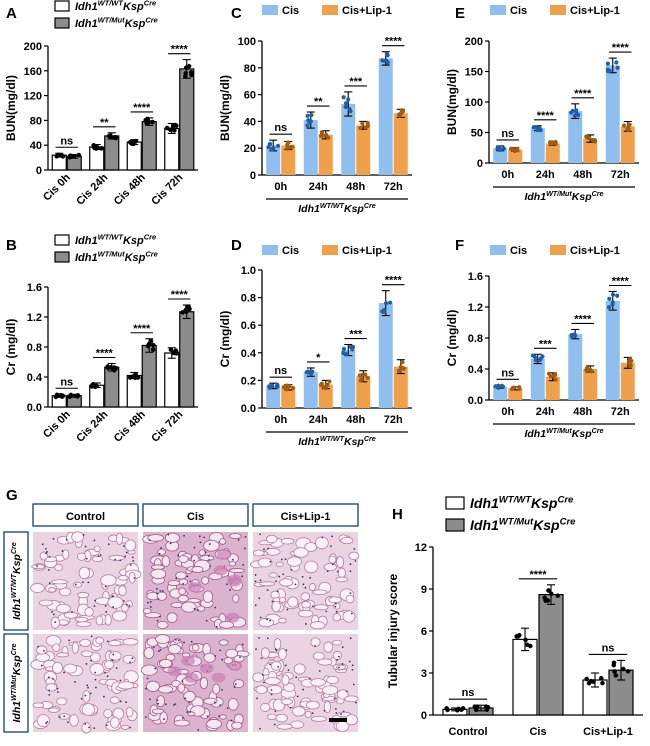 This screenshot has height=746, width=650. I want to click on x-tick-label: 48h, so click(355, 420).